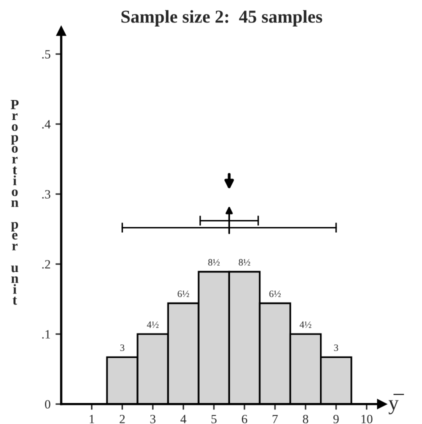 This screenshot has height=424, width=422. Describe the element at coordinates (396, 404) in the screenshot. I see `x-axis-title: y̅` at that location.